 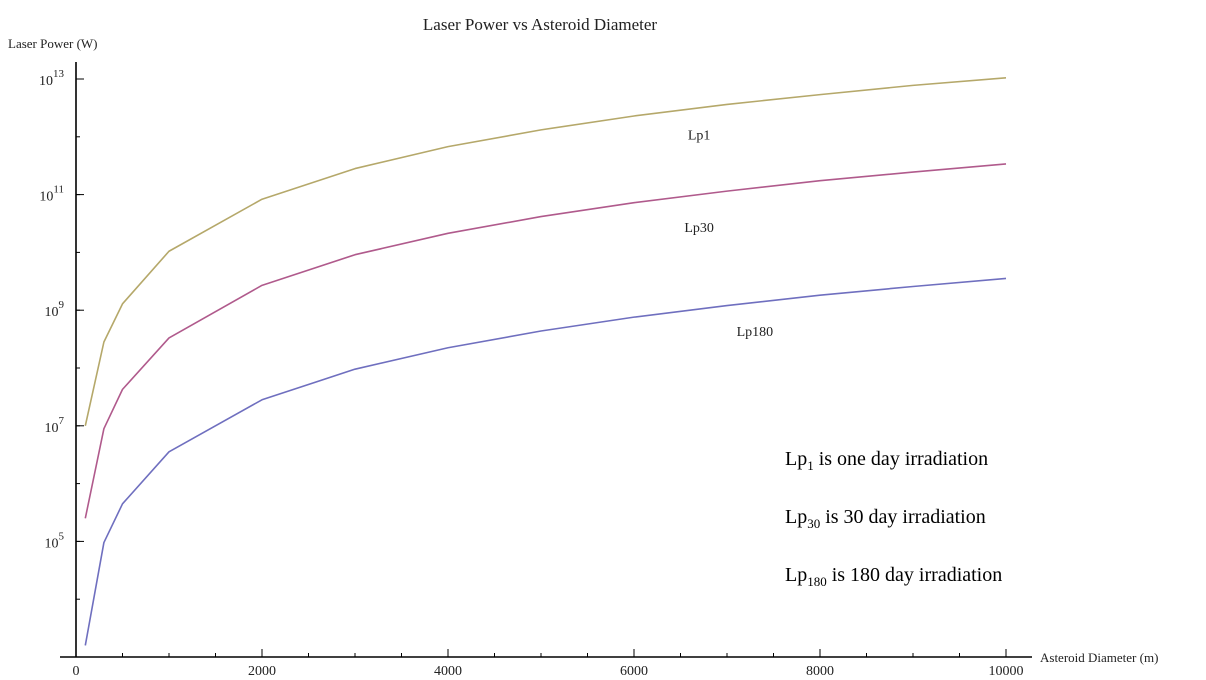 I want to click on y-tick-label: 10¹¹, so click(x=51, y=194).